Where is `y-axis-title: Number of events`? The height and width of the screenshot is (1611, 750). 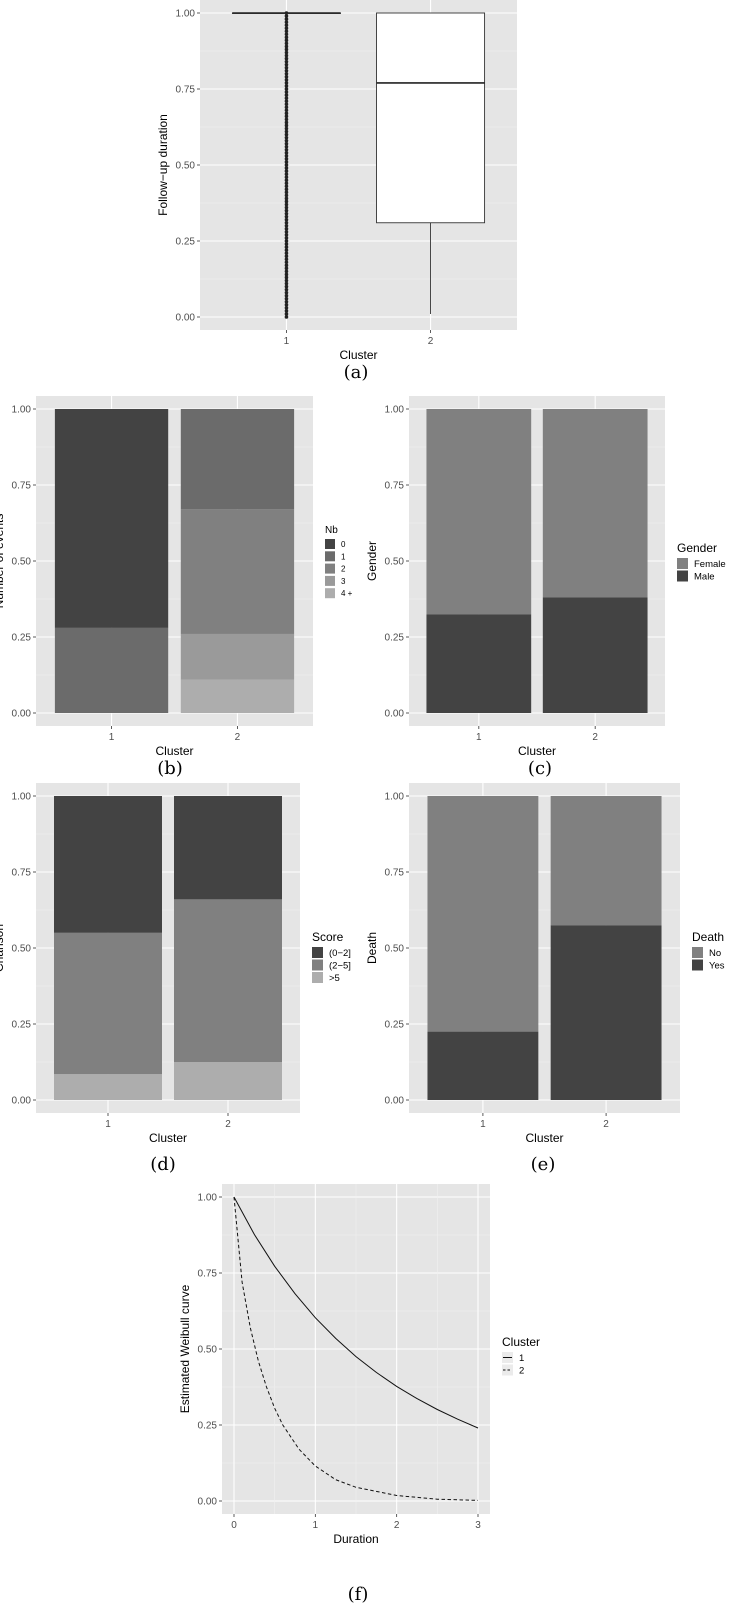 y-axis-title: Number of events is located at coordinates (3, 561).